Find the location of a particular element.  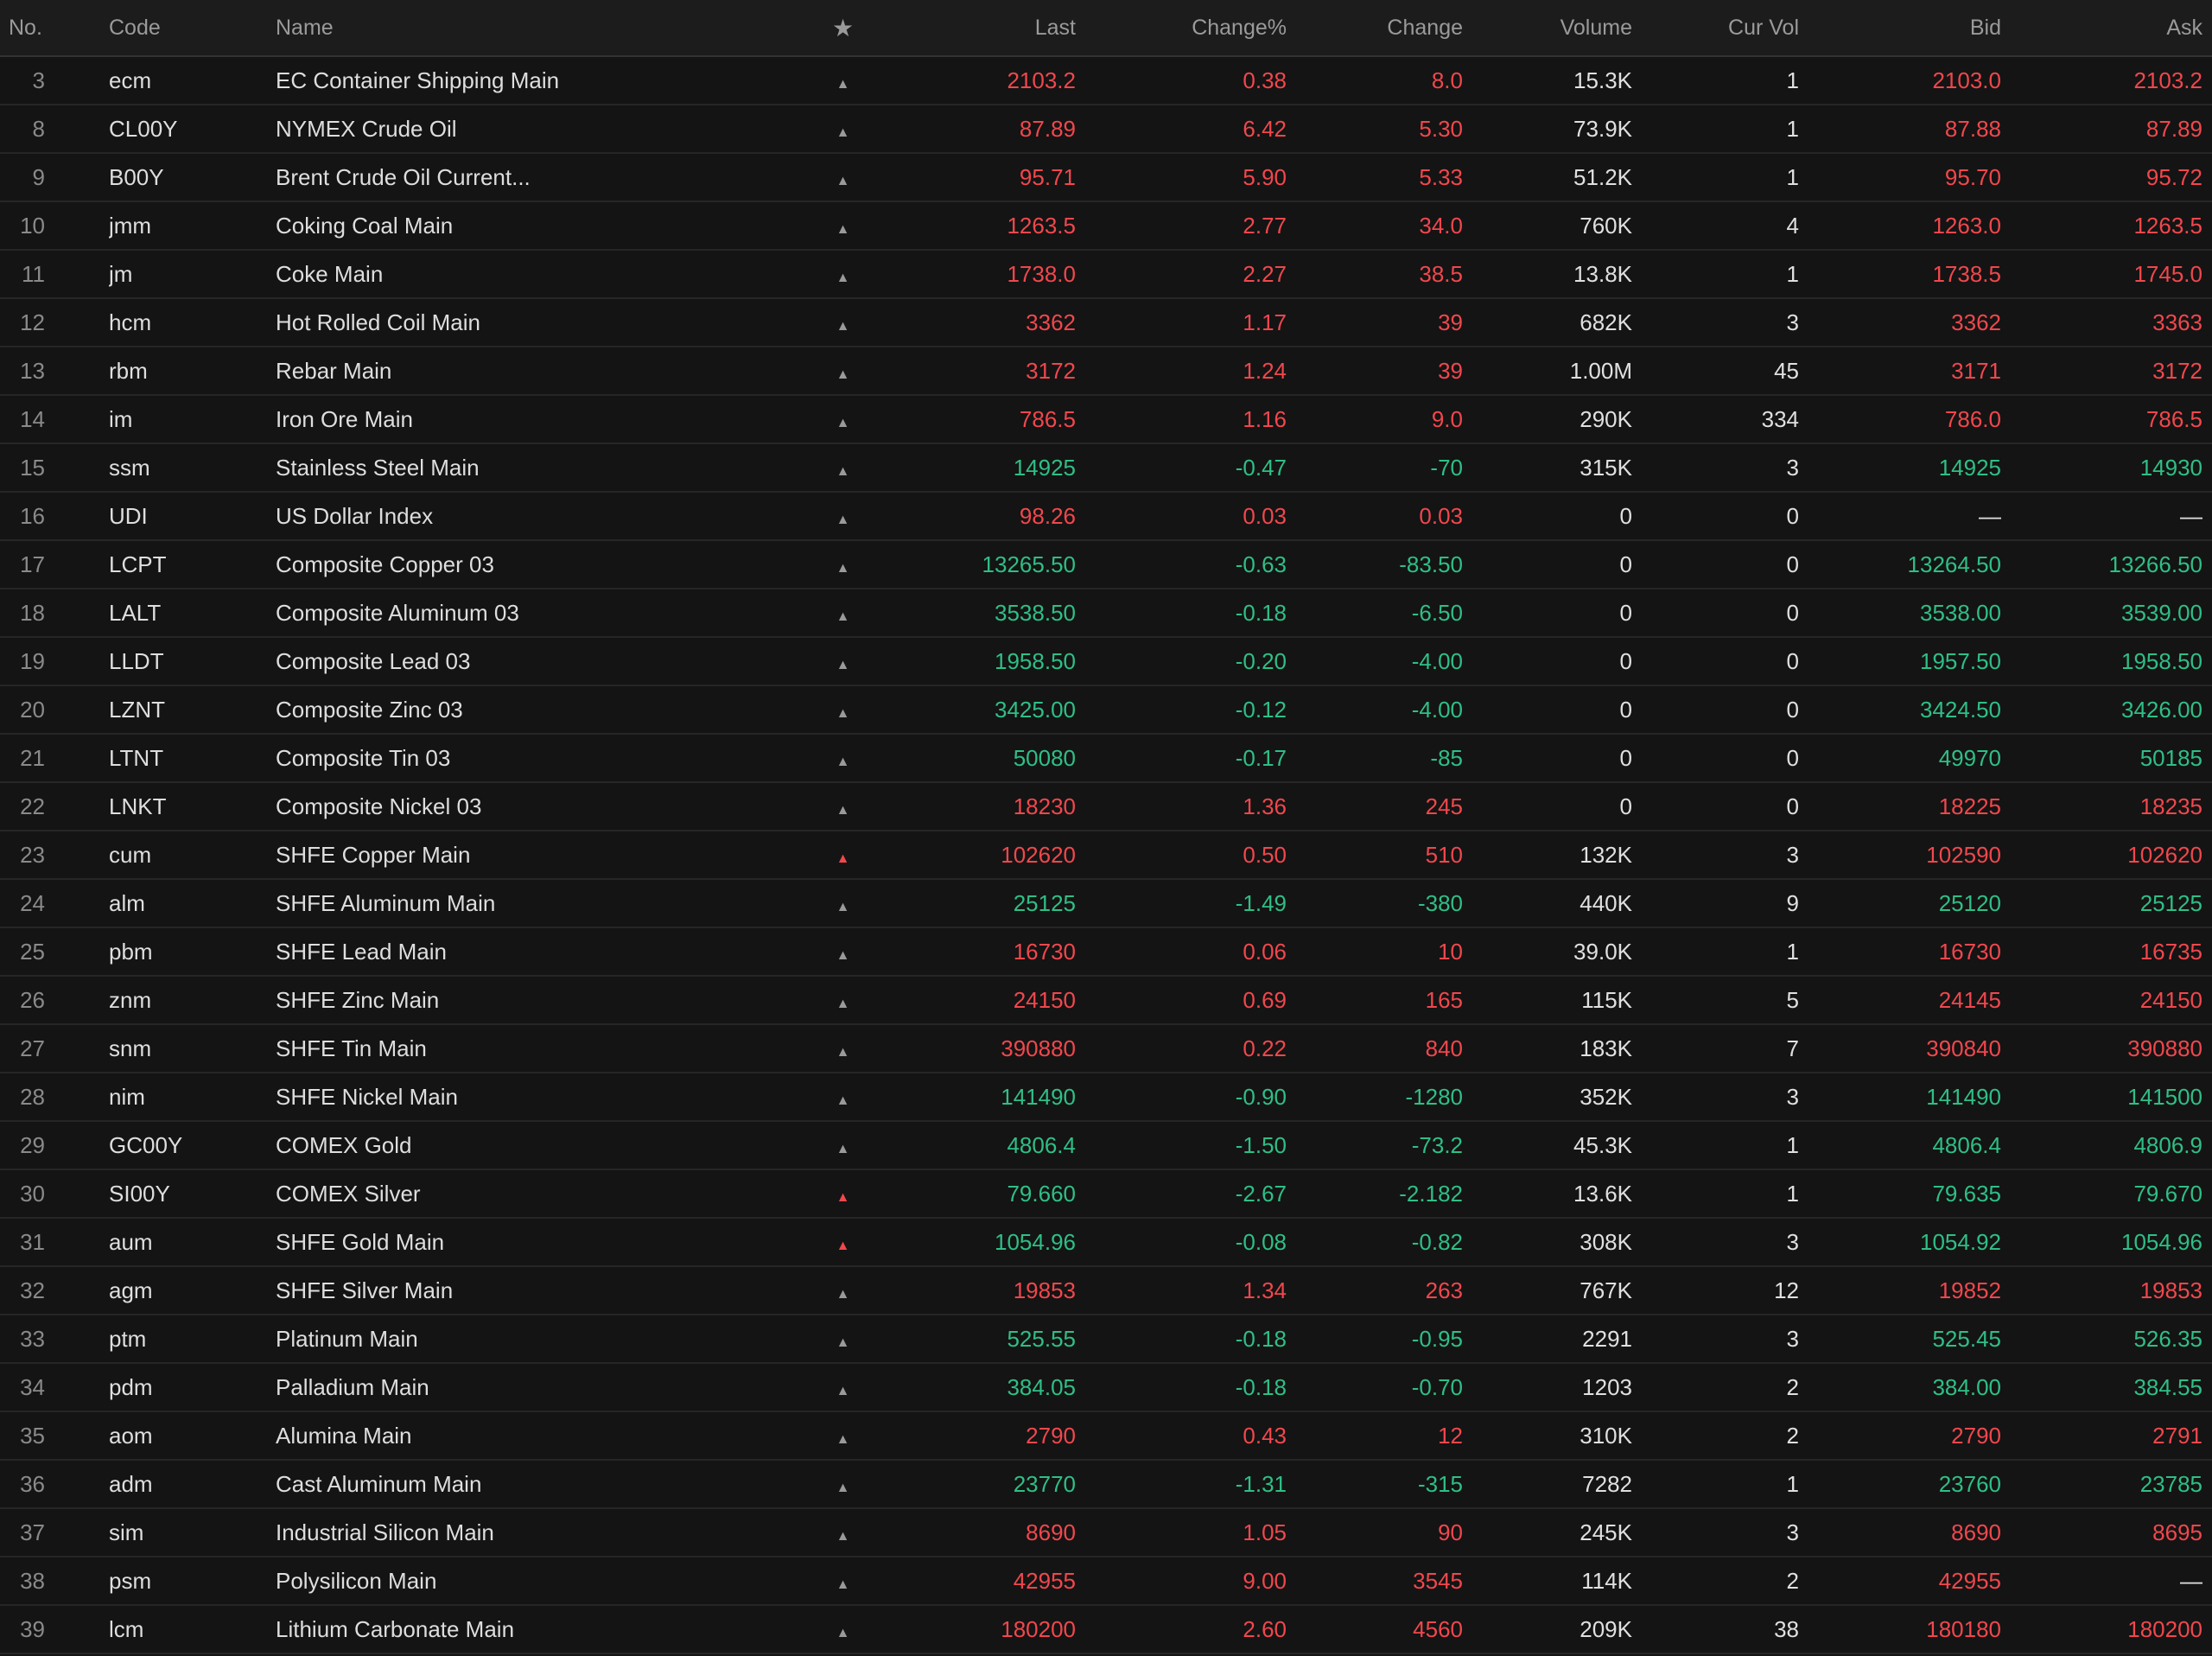

header-change: Change is located at coordinates (1425, 27).